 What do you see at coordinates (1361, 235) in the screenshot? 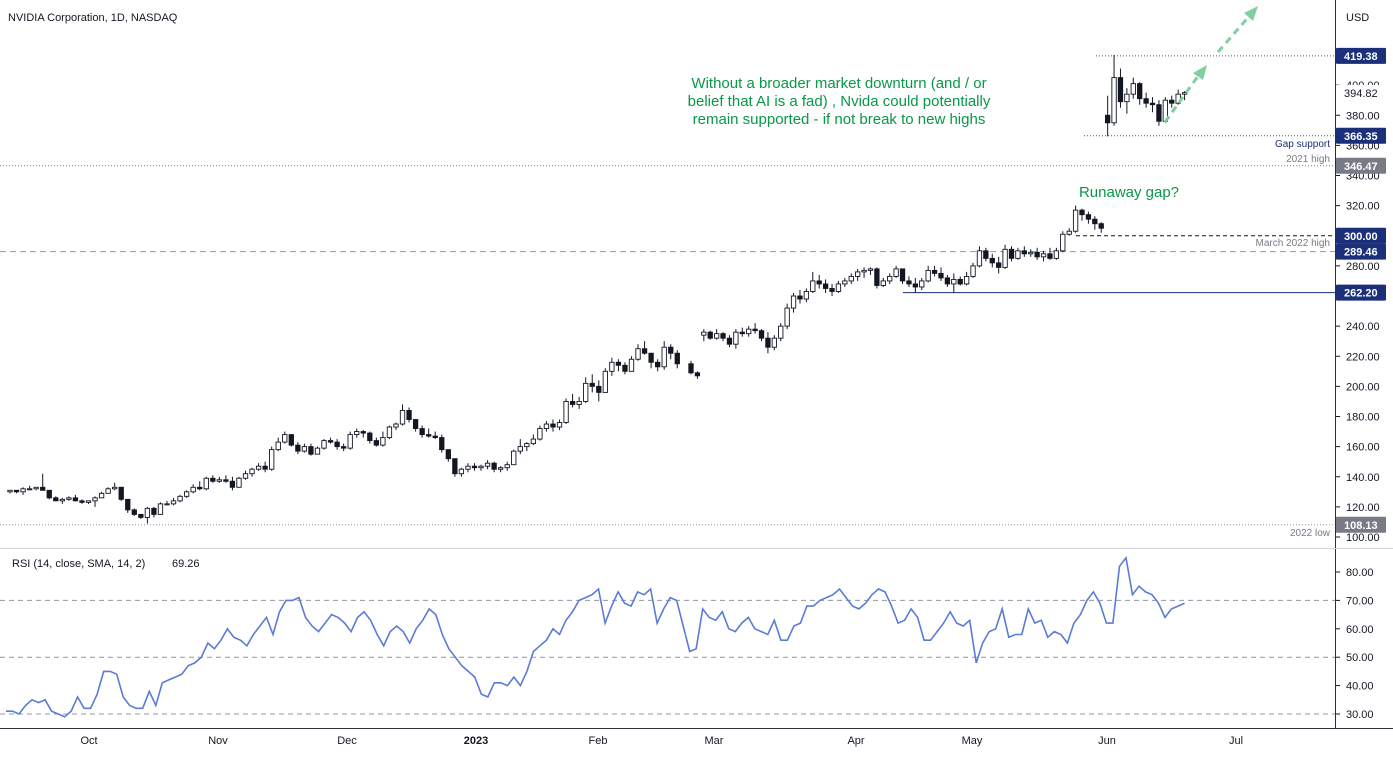
I see `price-badge: 300.00` at bounding box center [1361, 235].